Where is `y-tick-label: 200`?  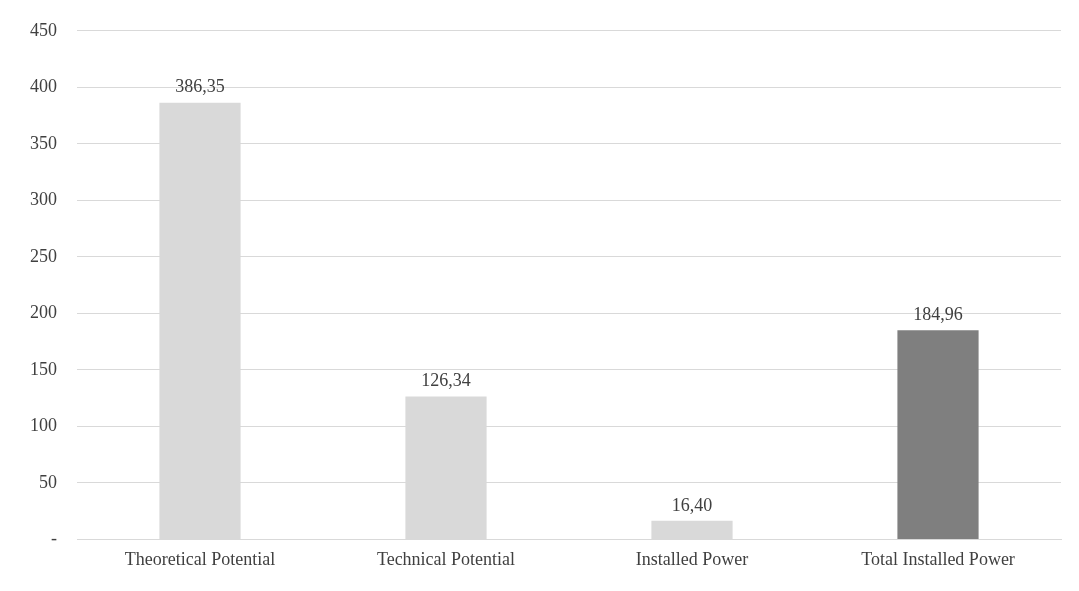
y-tick-label: 200 is located at coordinates (43, 312).